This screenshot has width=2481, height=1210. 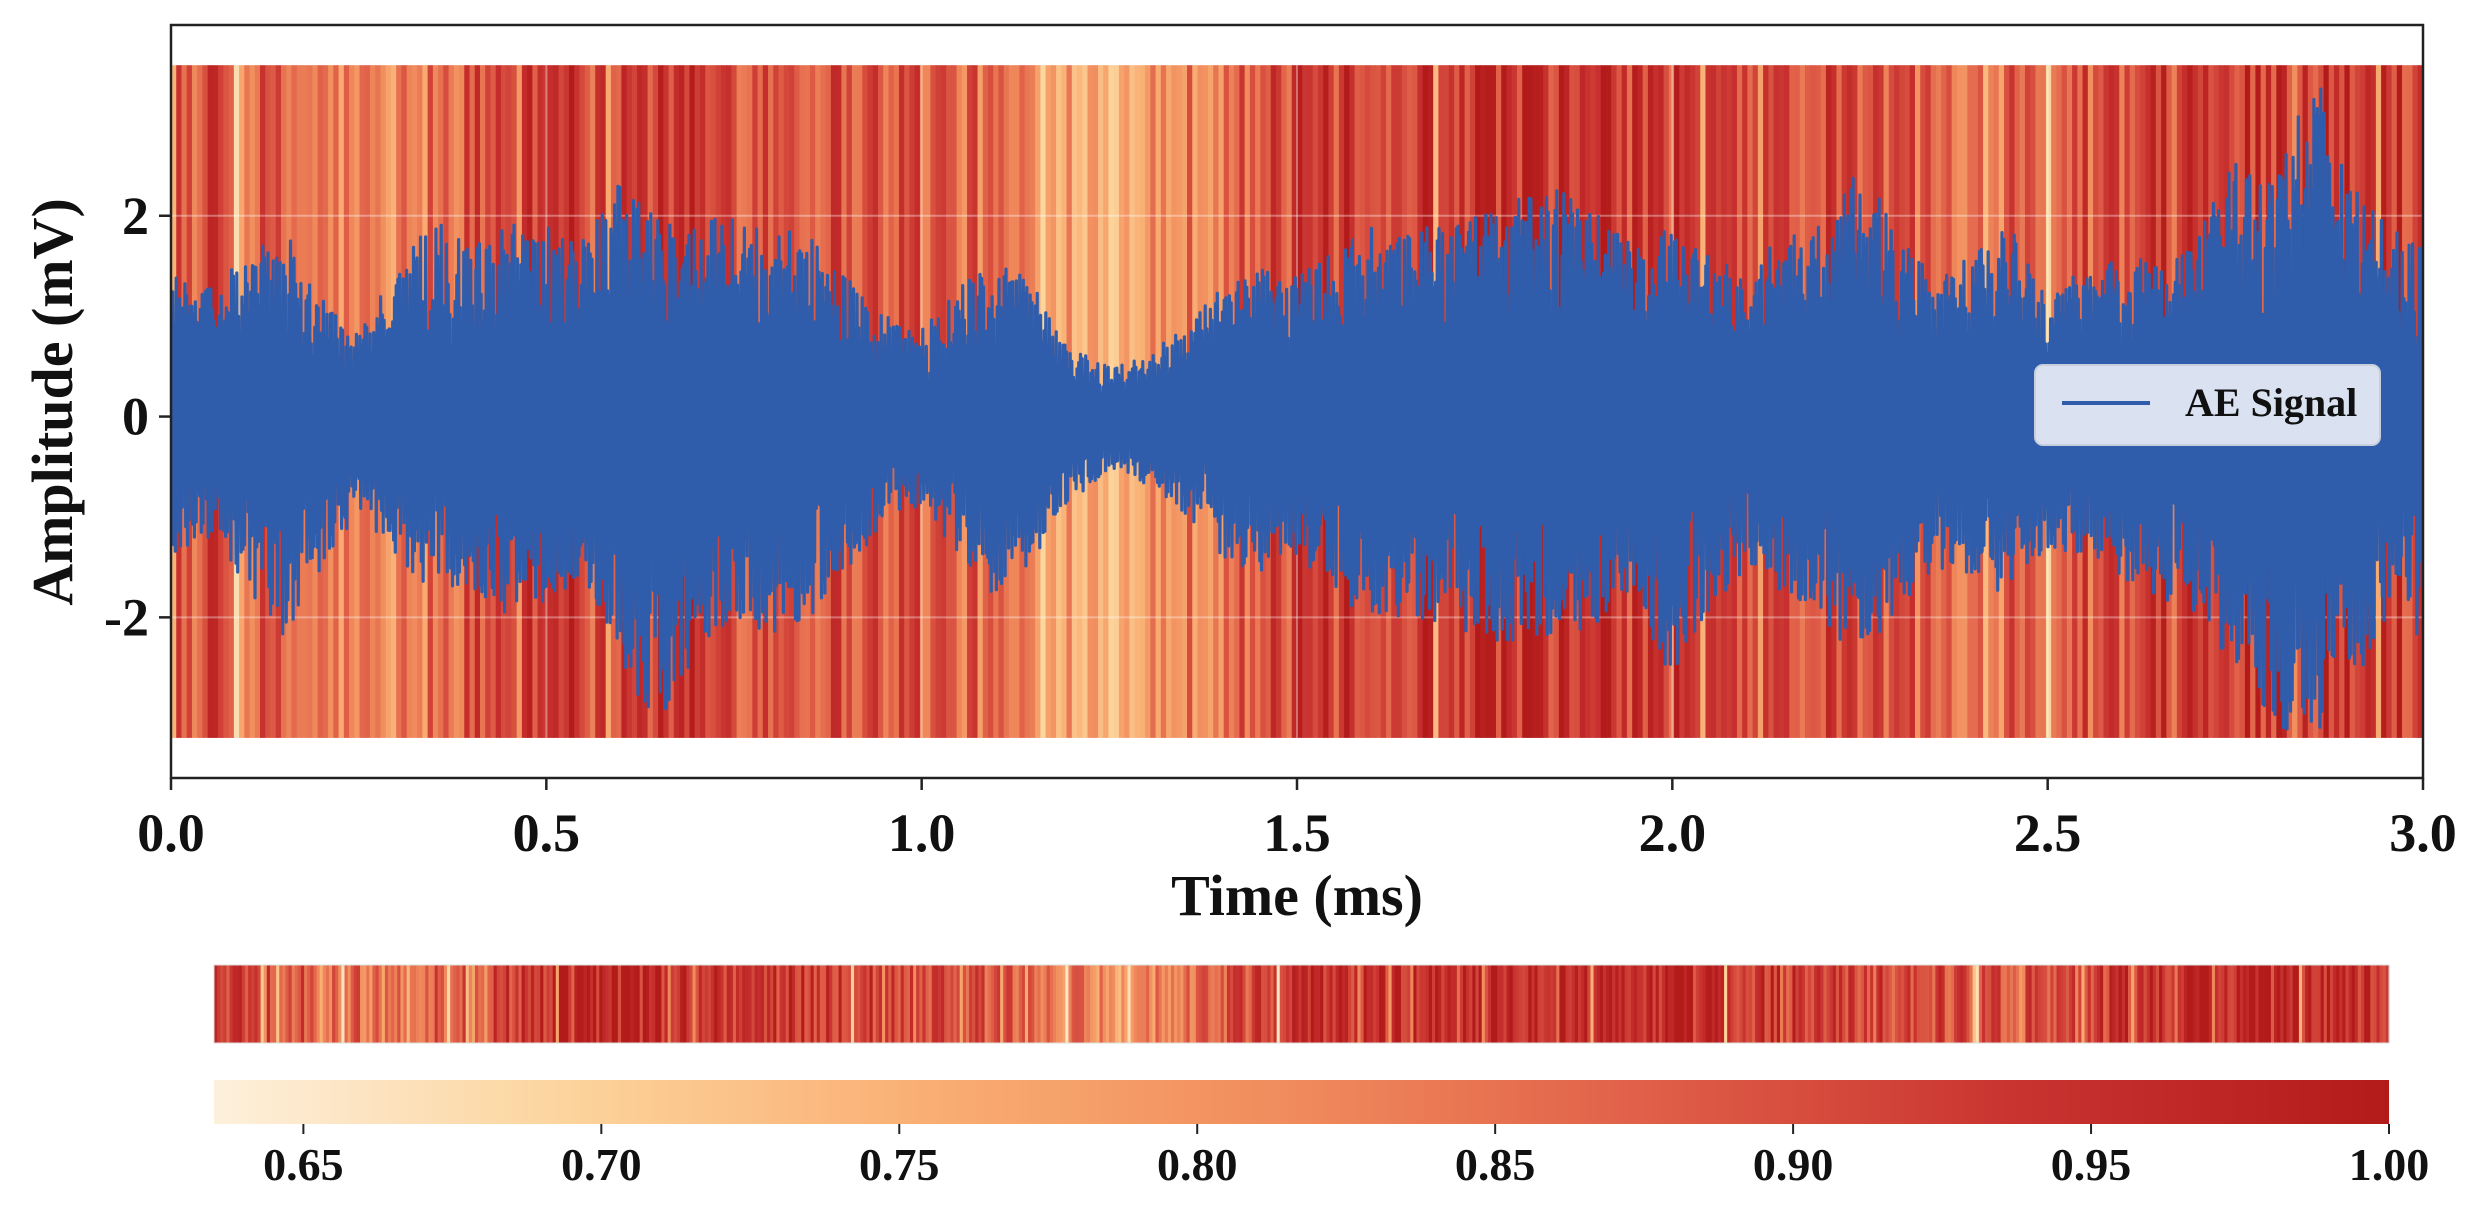 I want to click on colorbar-tick-label: 0.95, so click(x=2091, y=1164).